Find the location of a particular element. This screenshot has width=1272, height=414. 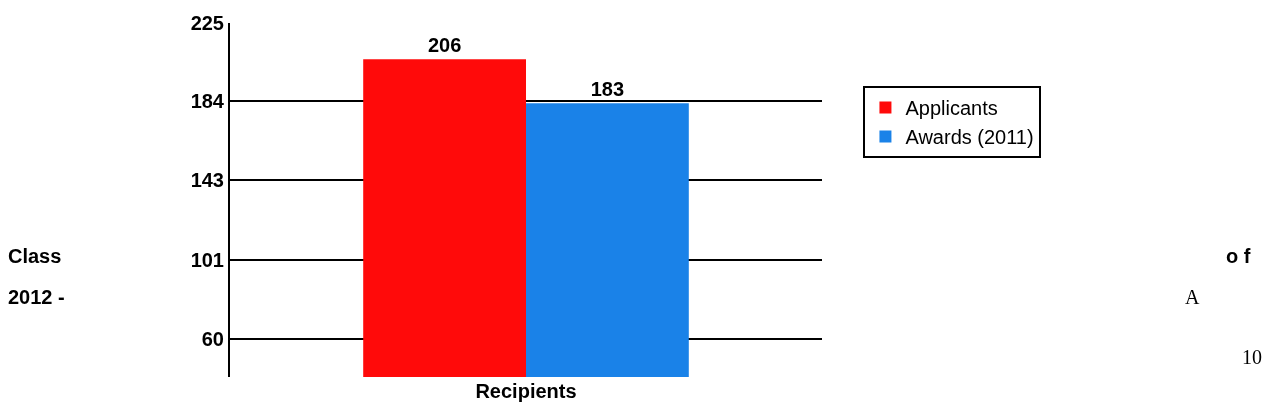

y-tick-label: 60 is located at coordinates (212, 338).